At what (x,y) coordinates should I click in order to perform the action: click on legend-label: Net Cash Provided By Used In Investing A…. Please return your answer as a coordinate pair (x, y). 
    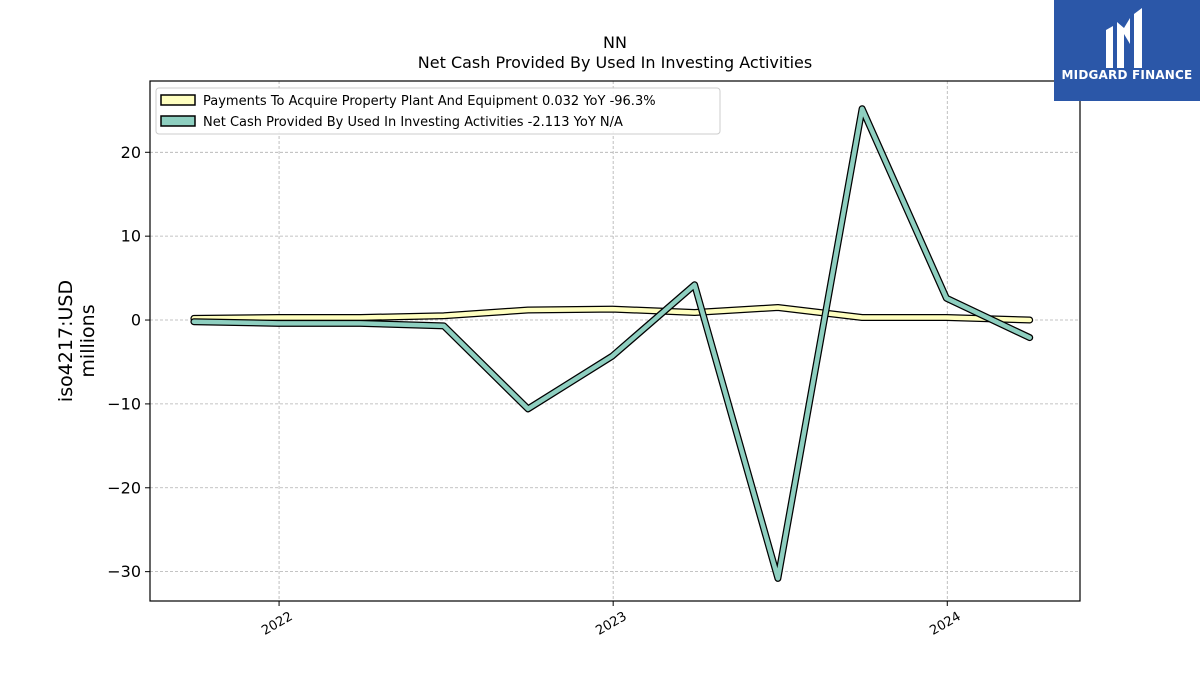
    Looking at the image, I should click on (413, 122).